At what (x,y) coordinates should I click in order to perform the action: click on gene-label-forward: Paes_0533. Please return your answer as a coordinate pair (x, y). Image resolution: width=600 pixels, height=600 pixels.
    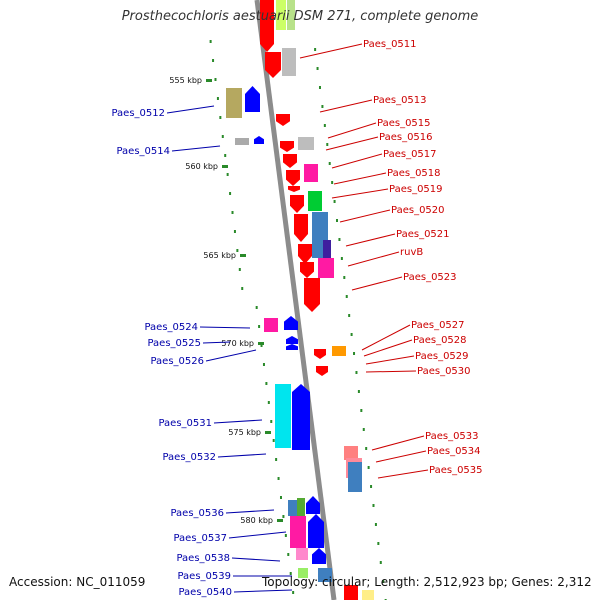
    Looking at the image, I should click on (452, 436).